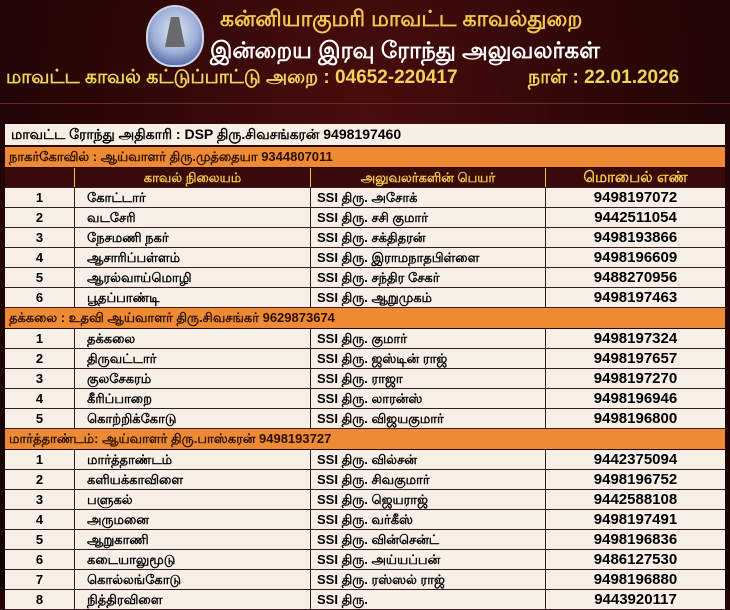 The width and height of the screenshot is (730, 610). What do you see at coordinates (365, 103) in the screenshot?
I see `divider` at bounding box center [365, 103].